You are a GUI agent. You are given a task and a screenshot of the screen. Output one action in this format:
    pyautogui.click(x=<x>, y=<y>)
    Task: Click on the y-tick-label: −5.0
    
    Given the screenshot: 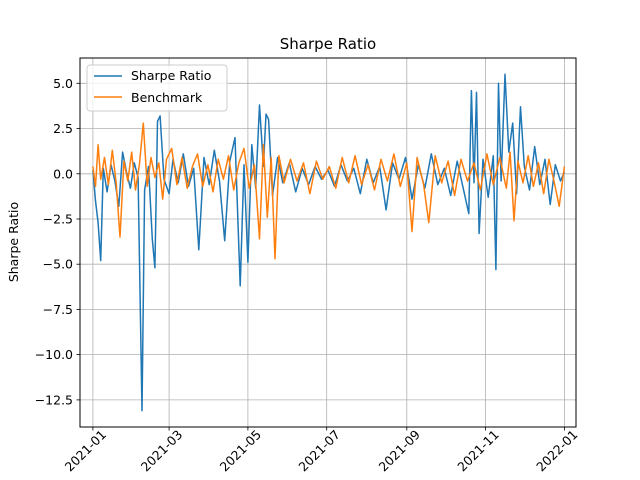 What is the action you would take?
    pyautogui.click(x=58, y=264)
    